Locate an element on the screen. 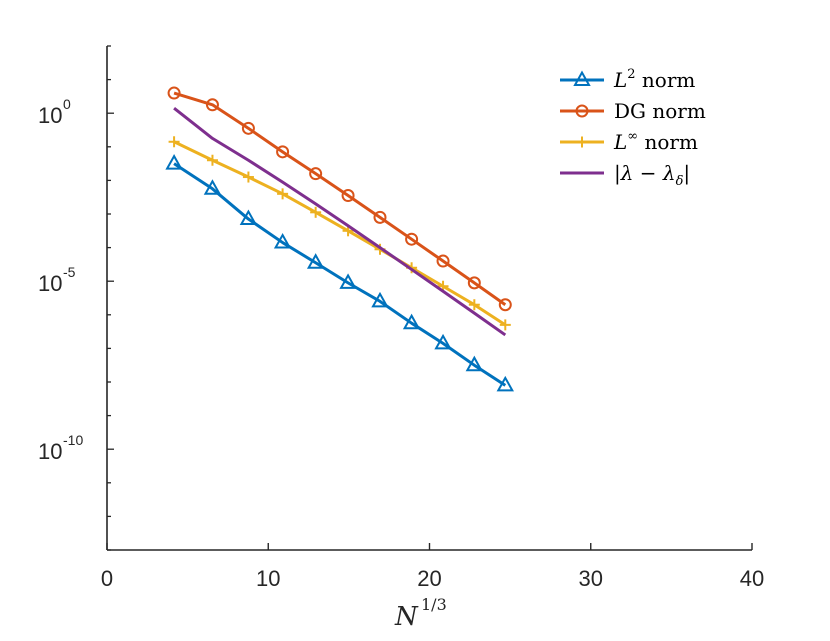  legend-item: |λ − λδ| is located at coordinates (625, 175).